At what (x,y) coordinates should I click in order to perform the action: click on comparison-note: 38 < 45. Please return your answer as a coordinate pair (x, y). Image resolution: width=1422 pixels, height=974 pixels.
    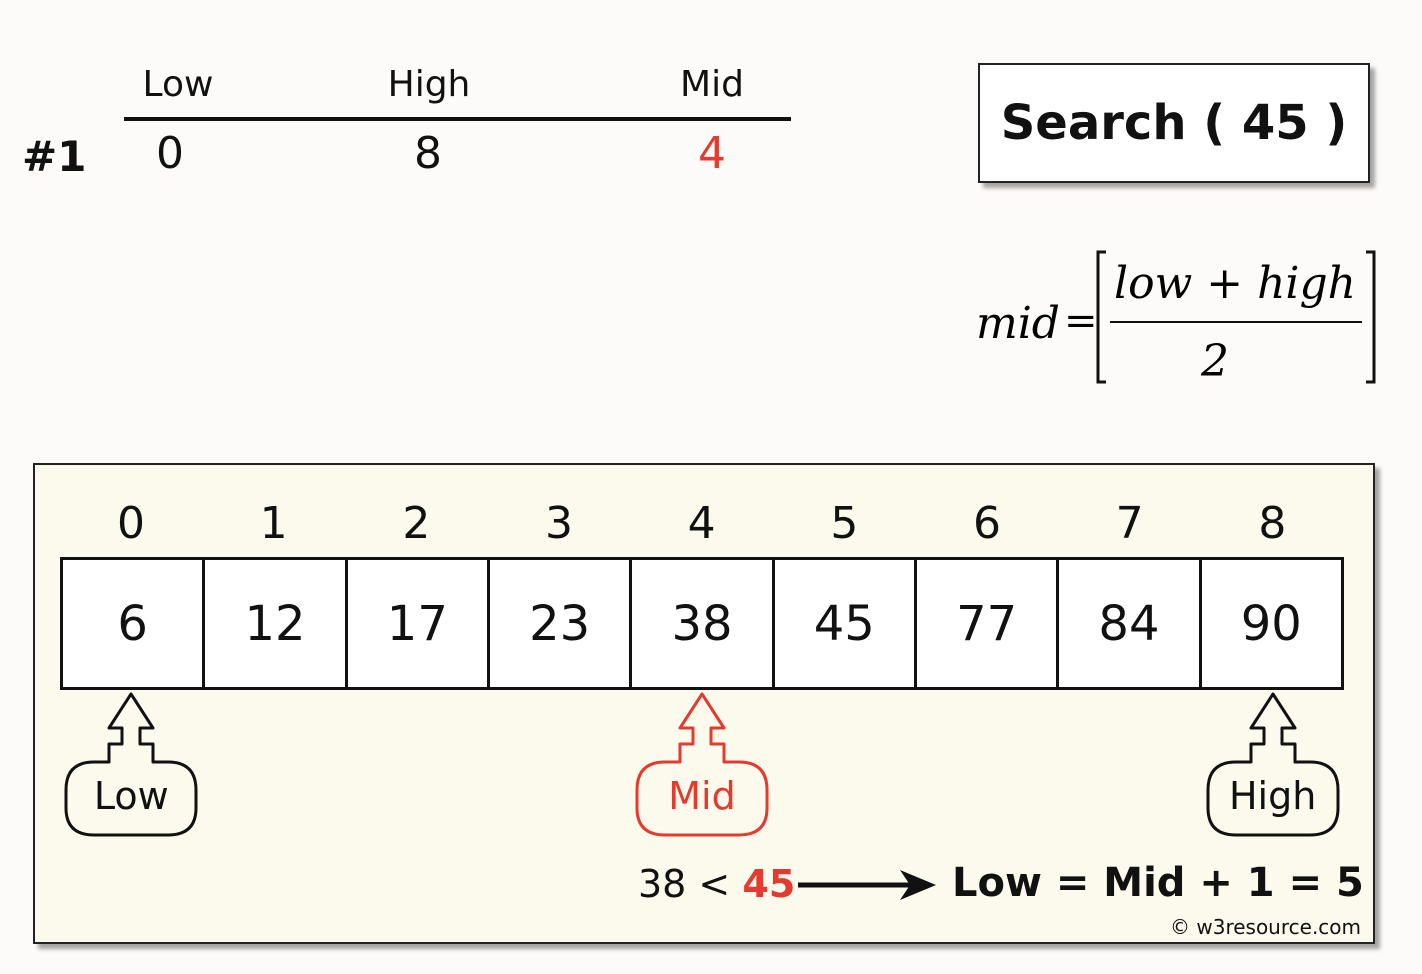
    Looking at the image, I should click on (716, 884).